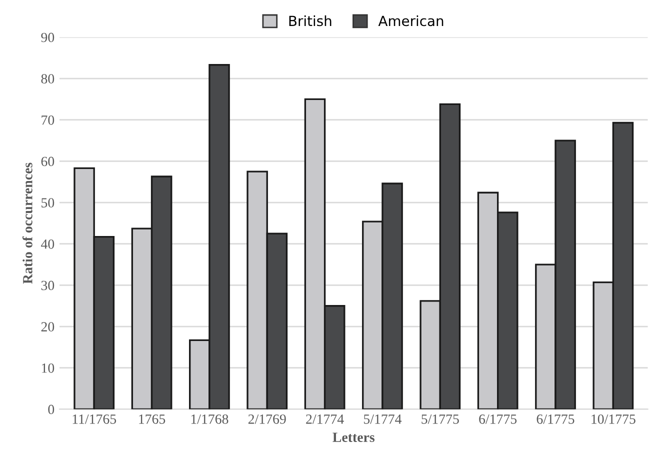 The image size is (661, 465). I want to click on y-tick-label: 90, so click(47, 37).